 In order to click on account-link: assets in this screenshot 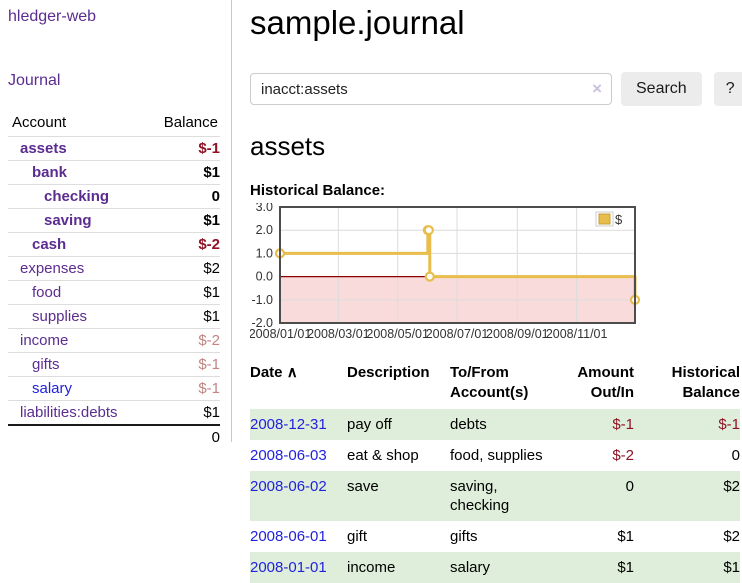, I will do `click(43, 148)`.